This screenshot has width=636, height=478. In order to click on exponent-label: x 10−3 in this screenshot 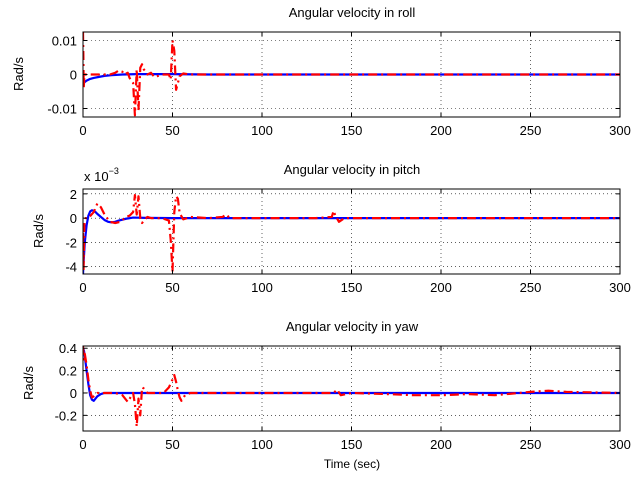, I will do `click(101, 175)`.